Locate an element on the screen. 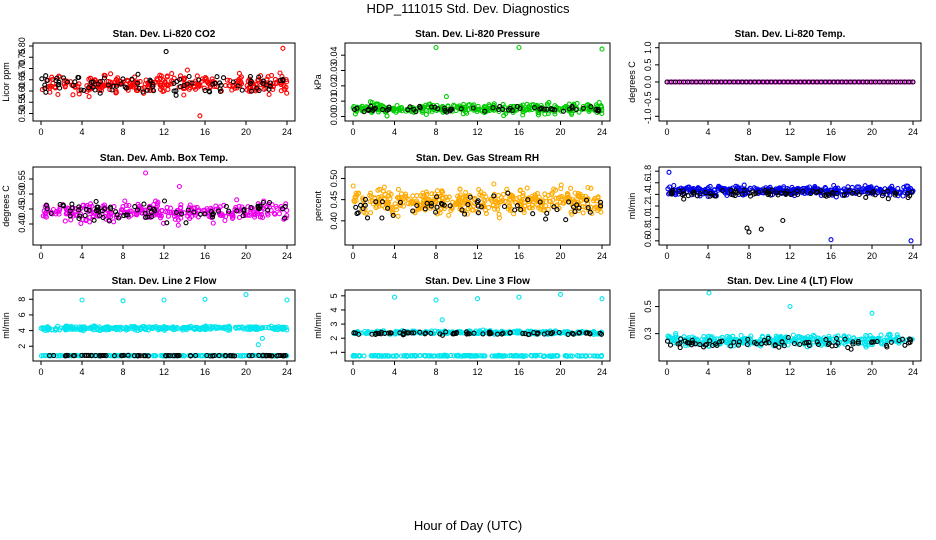 This screenshot has height=540, width=936. panel-title: Stan. Dev. Line 3 Flow is located at coordinates (477, 281).